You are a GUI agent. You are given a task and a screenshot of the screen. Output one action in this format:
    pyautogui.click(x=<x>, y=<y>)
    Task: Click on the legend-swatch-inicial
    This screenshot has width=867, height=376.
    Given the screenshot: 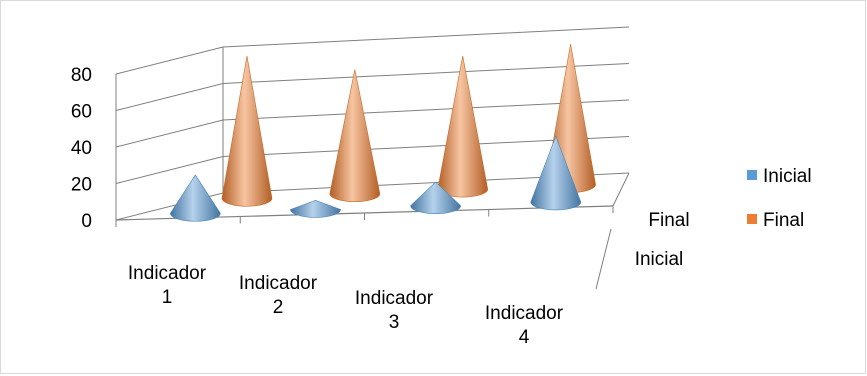 What is the action you would take?
    pyautogui.click(x=752, y=175)
    